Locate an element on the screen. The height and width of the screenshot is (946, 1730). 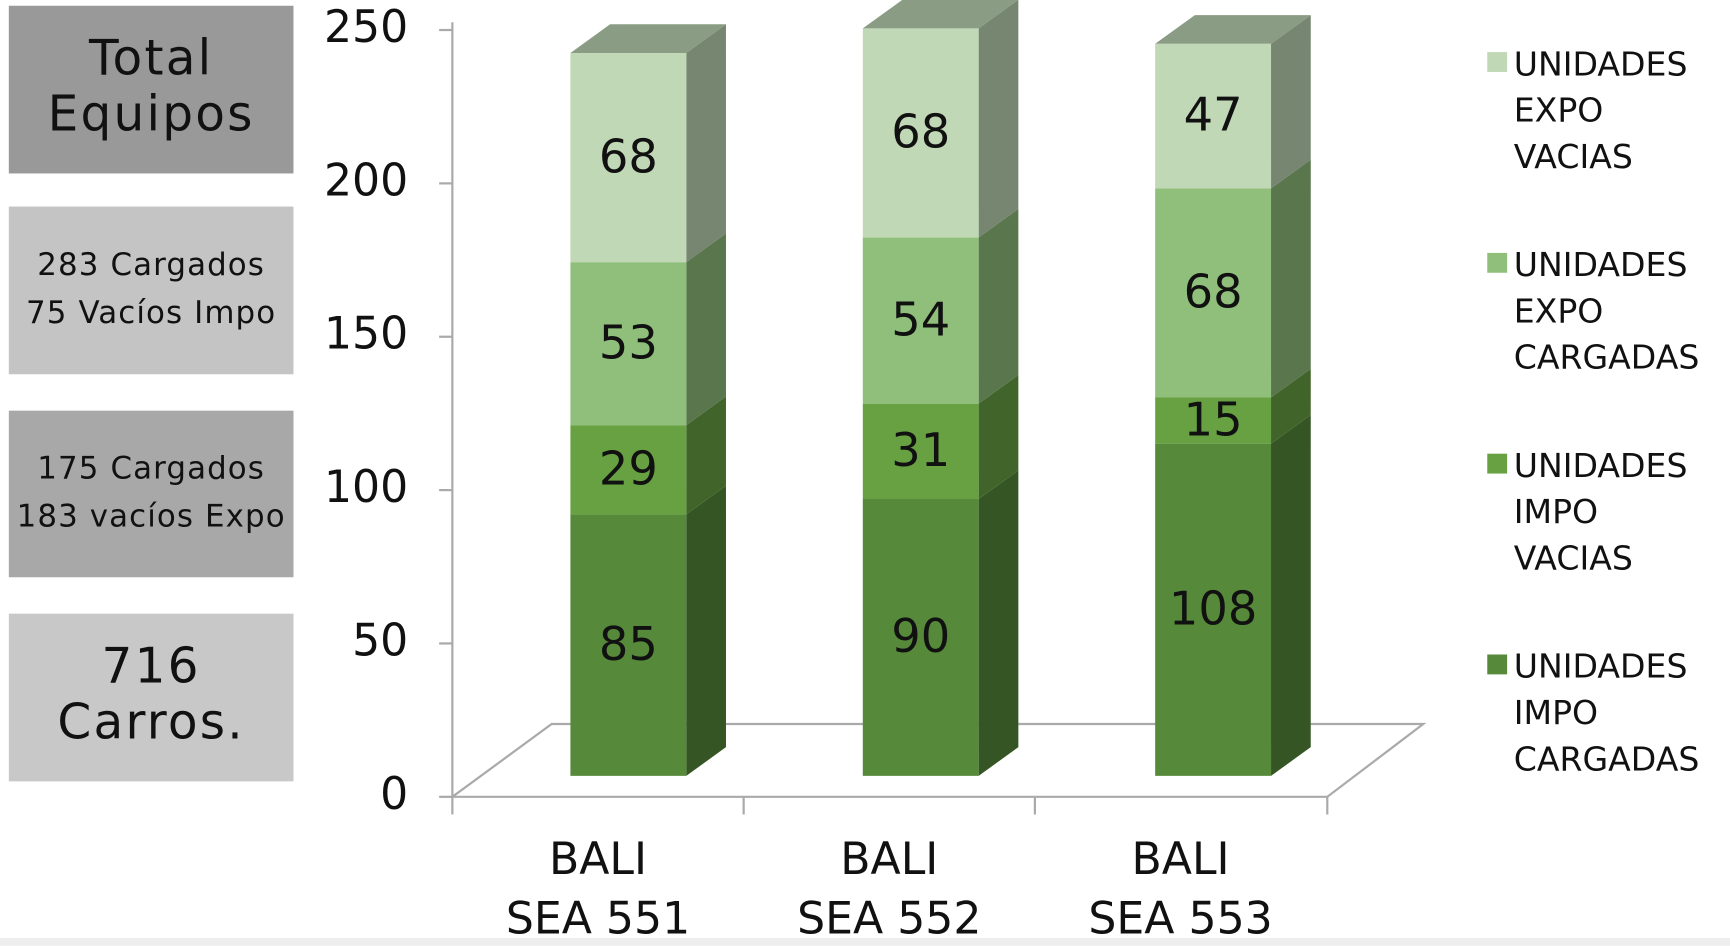
x-tick-label: BALI SEA 552 is located at coordinates (889, 889).